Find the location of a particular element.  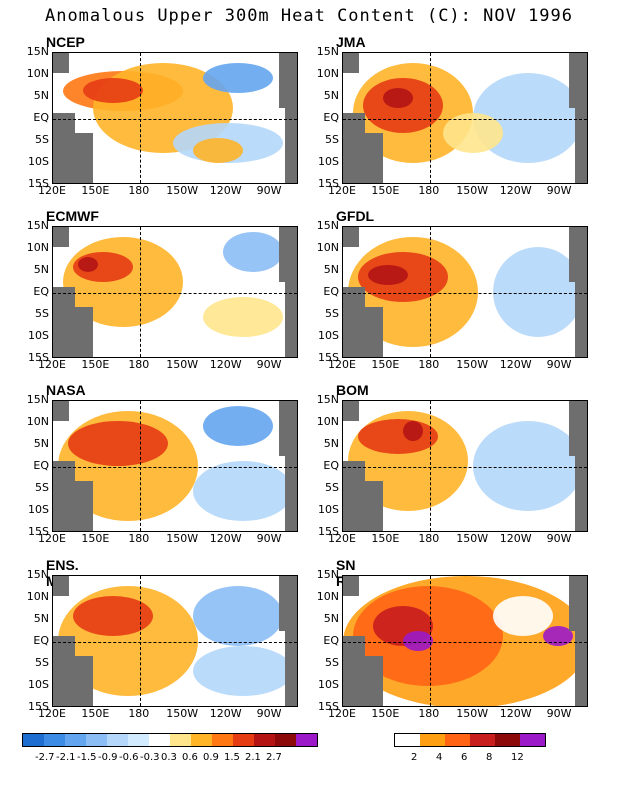

colorbar-label: 4 is located at coordinates (439, 757).